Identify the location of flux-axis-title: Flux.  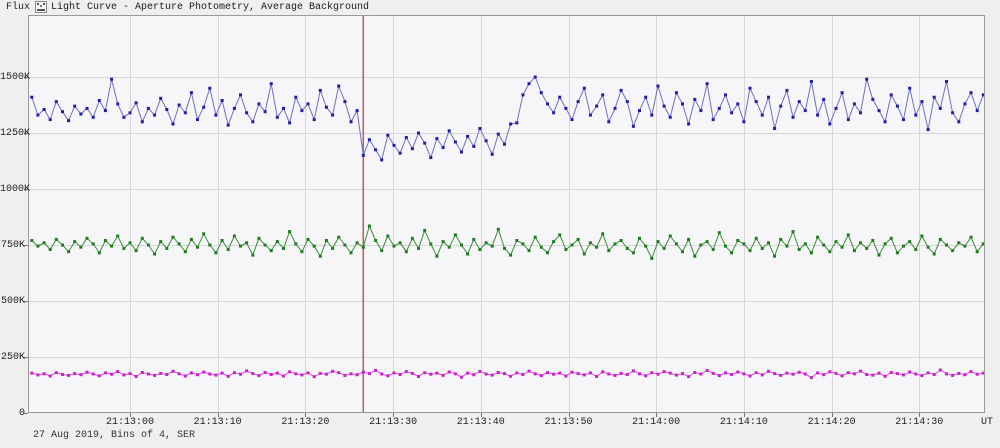
(18, 7).